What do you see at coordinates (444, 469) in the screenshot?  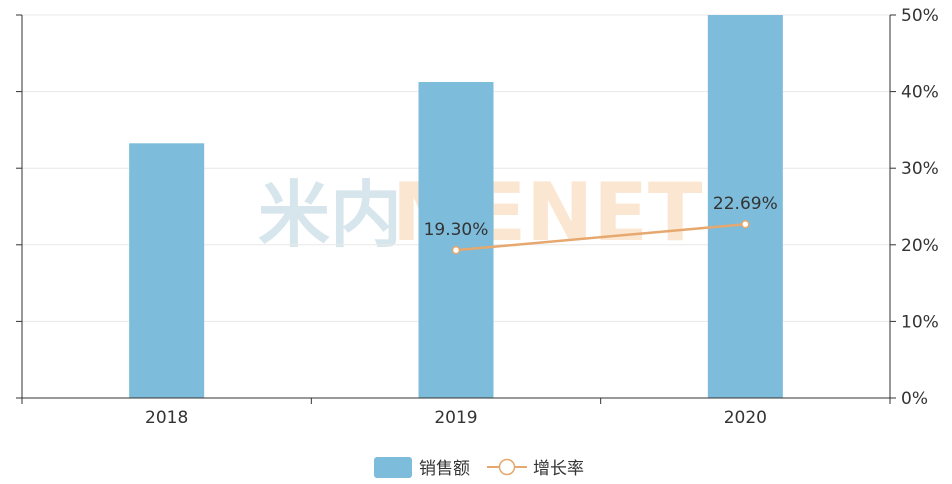 I see `legend-bar-label: 销售额` at bounding box center [444, 469].